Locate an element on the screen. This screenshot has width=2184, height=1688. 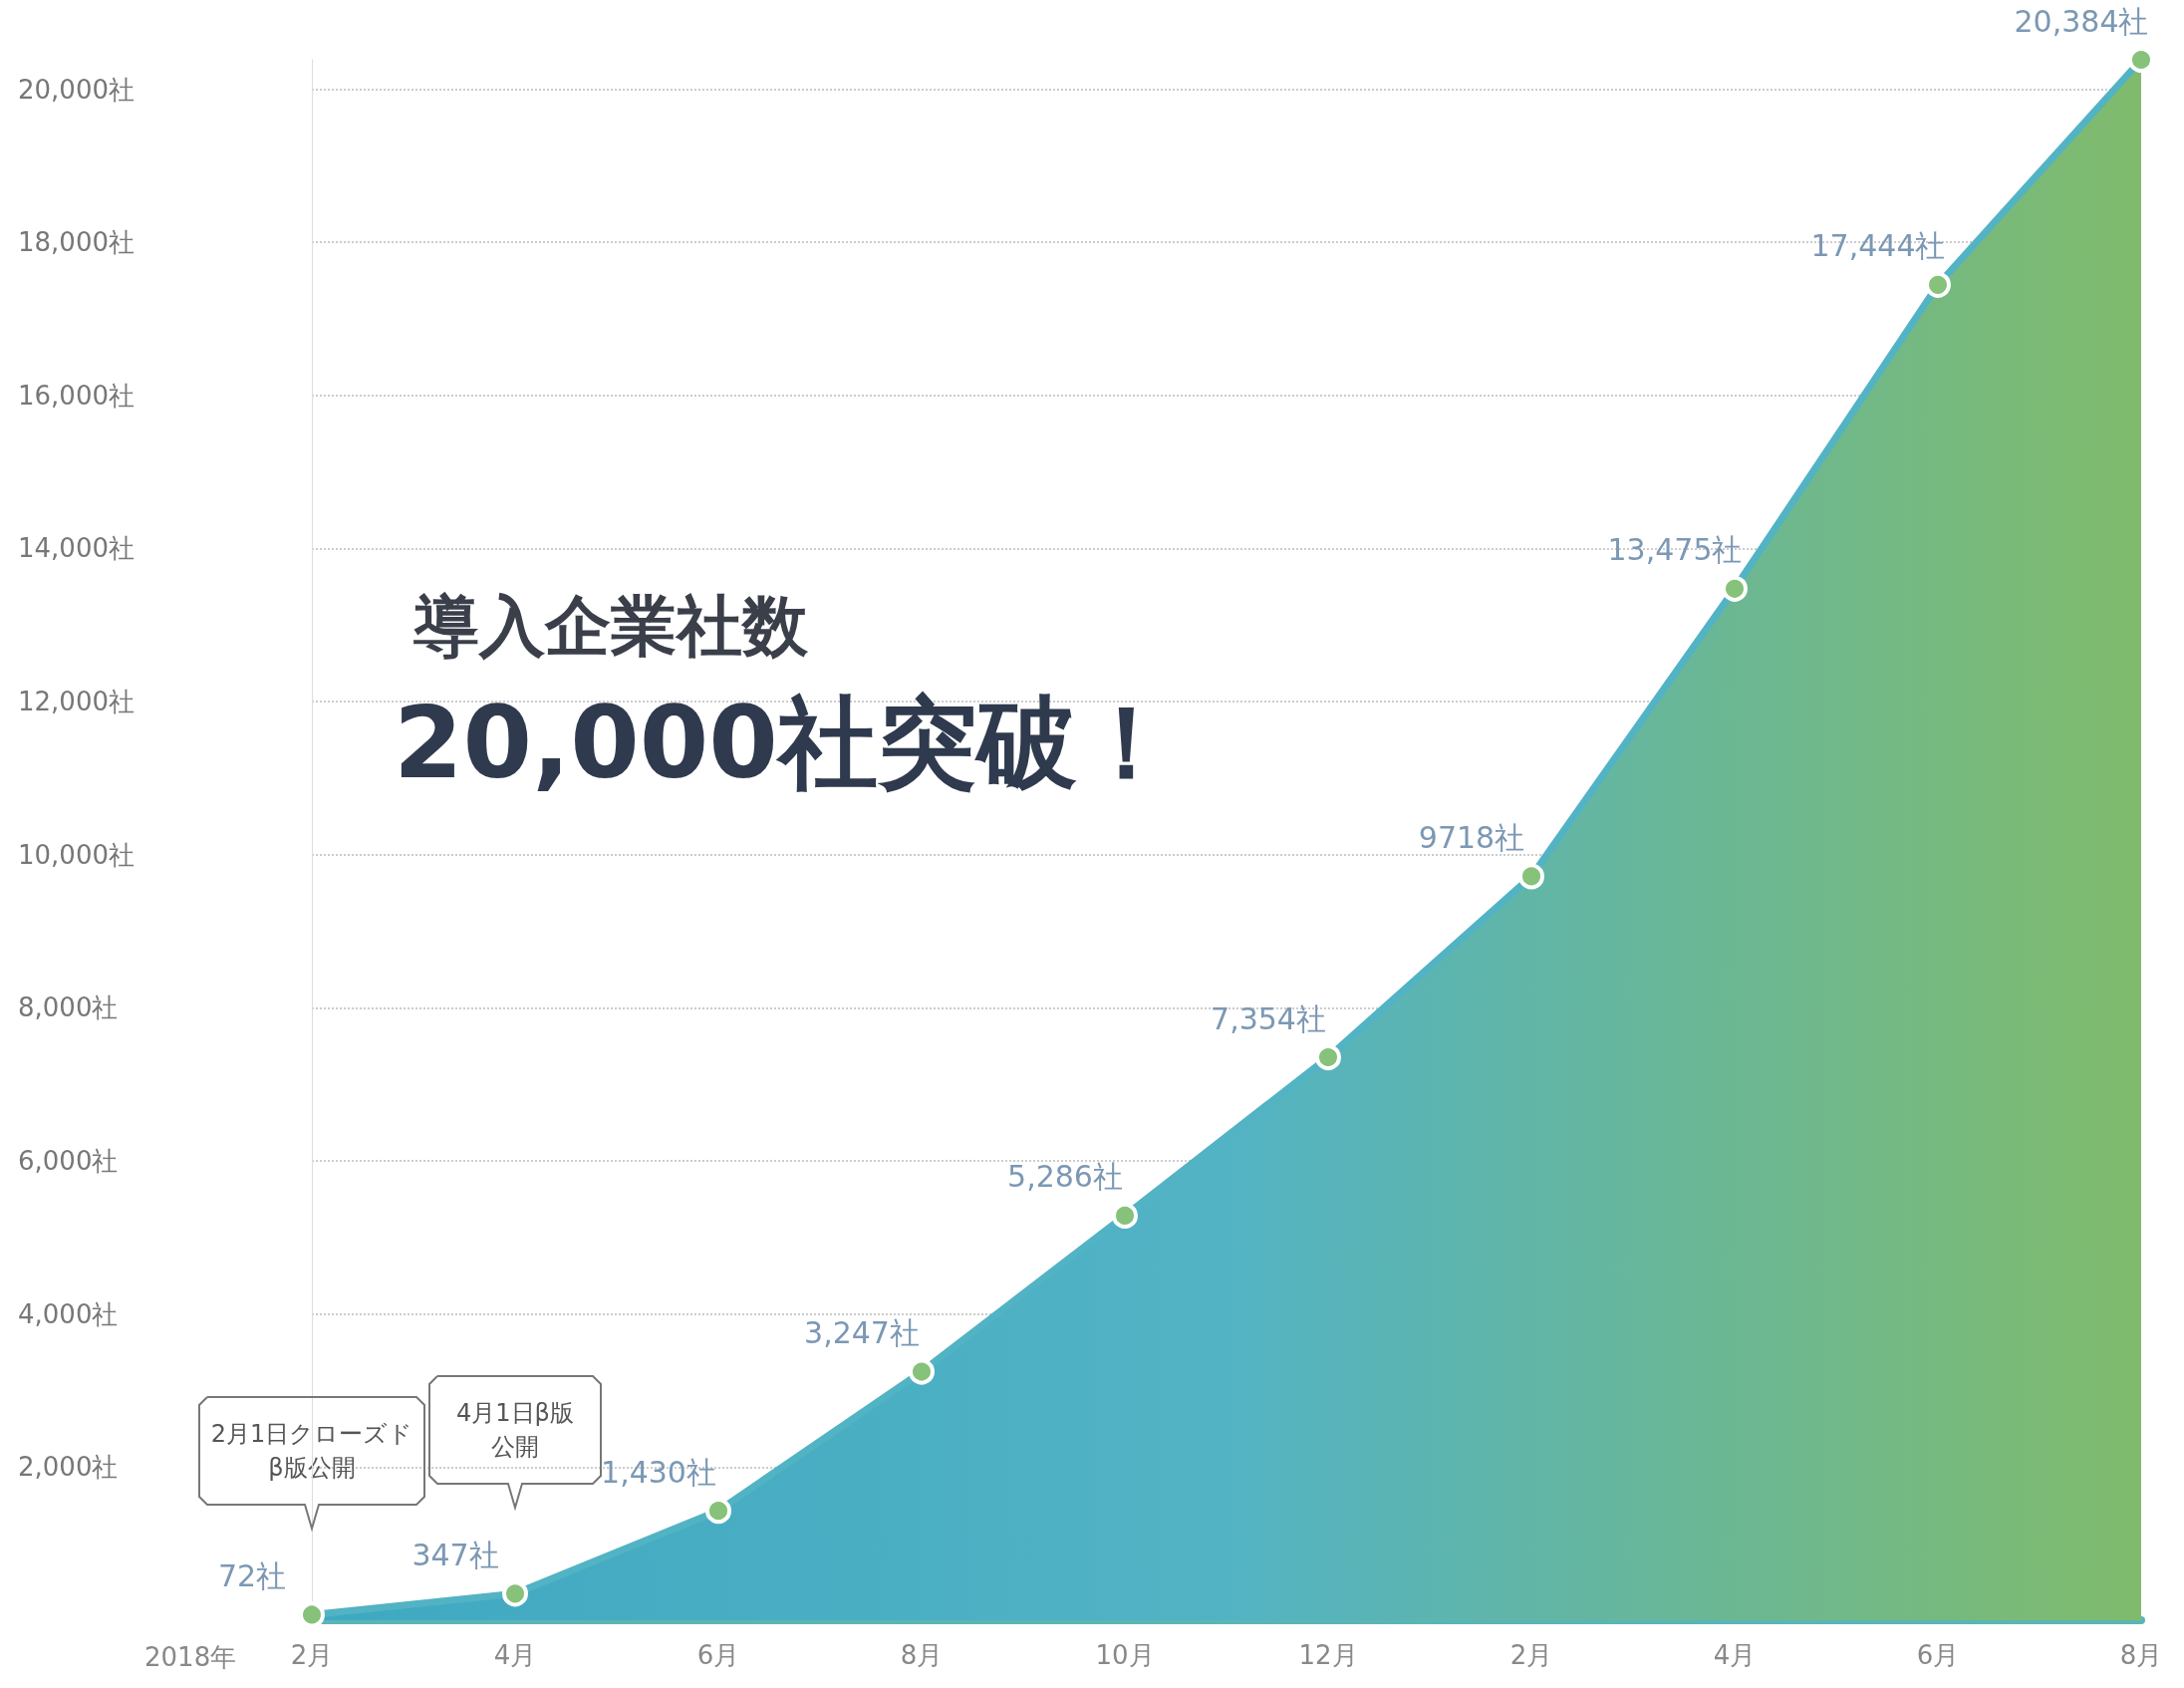
data-label: 5,286社 is located at coordinates (1065, 1177).